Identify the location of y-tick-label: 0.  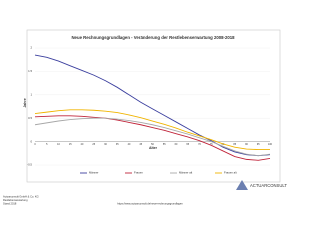
(31, 141).